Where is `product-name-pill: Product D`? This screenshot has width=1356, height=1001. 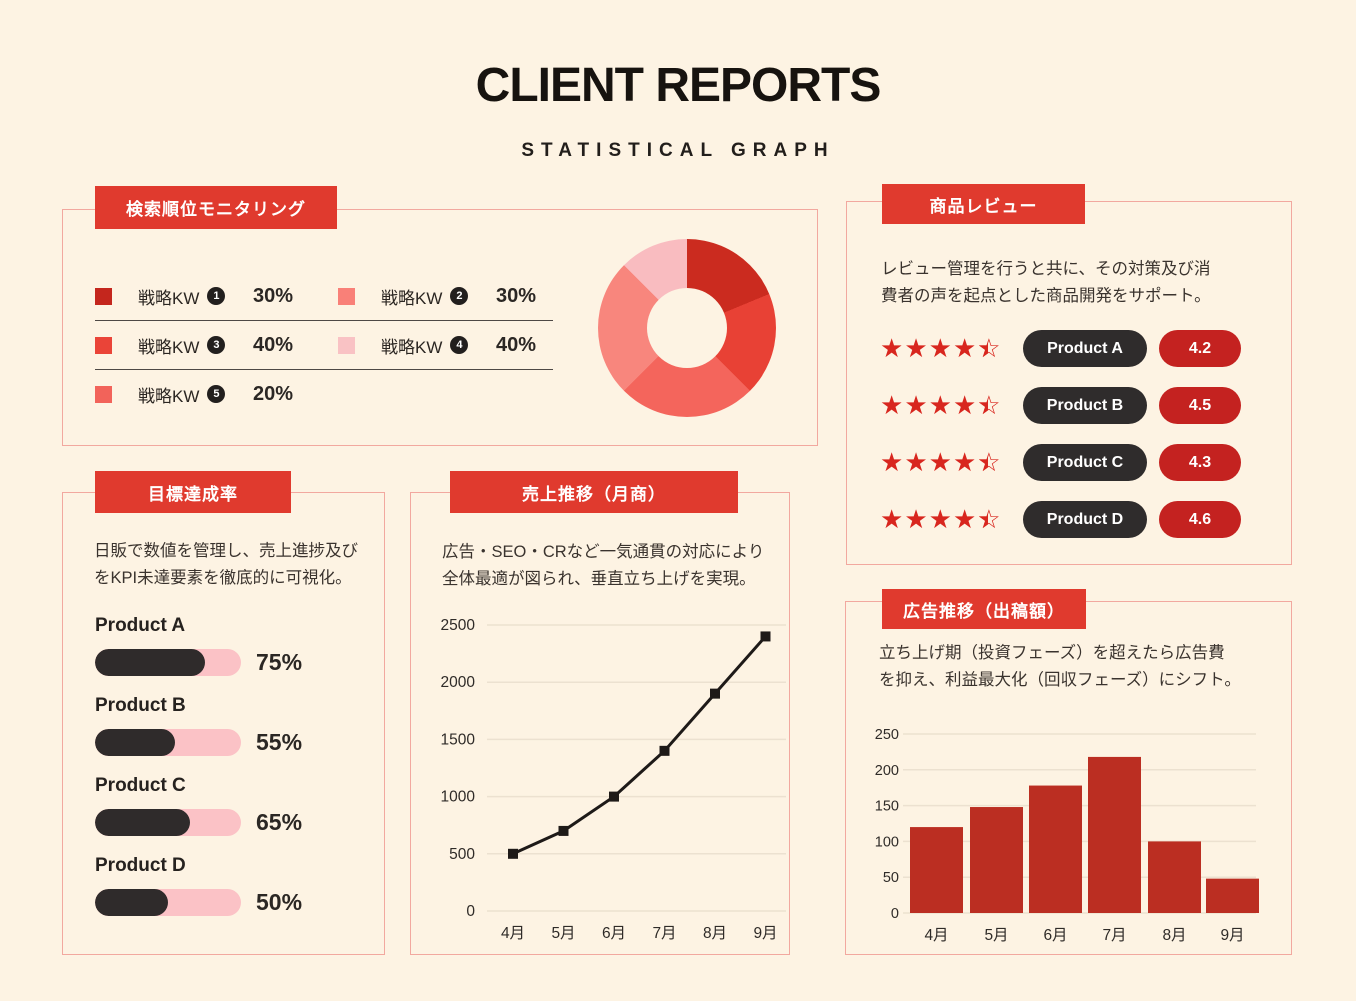 product-name-pill: Product D is located at coordinates (1085, 519).